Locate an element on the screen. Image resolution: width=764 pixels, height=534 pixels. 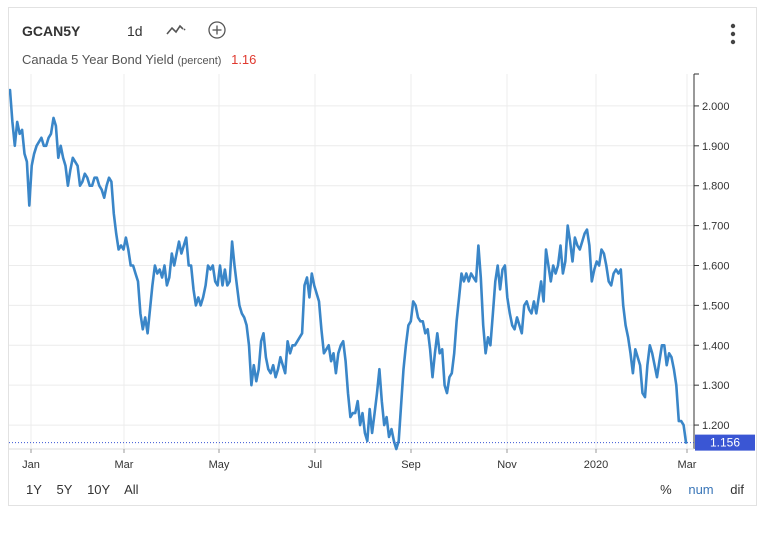
last-value-label: 1.156 is located at coordinates (725, 443).